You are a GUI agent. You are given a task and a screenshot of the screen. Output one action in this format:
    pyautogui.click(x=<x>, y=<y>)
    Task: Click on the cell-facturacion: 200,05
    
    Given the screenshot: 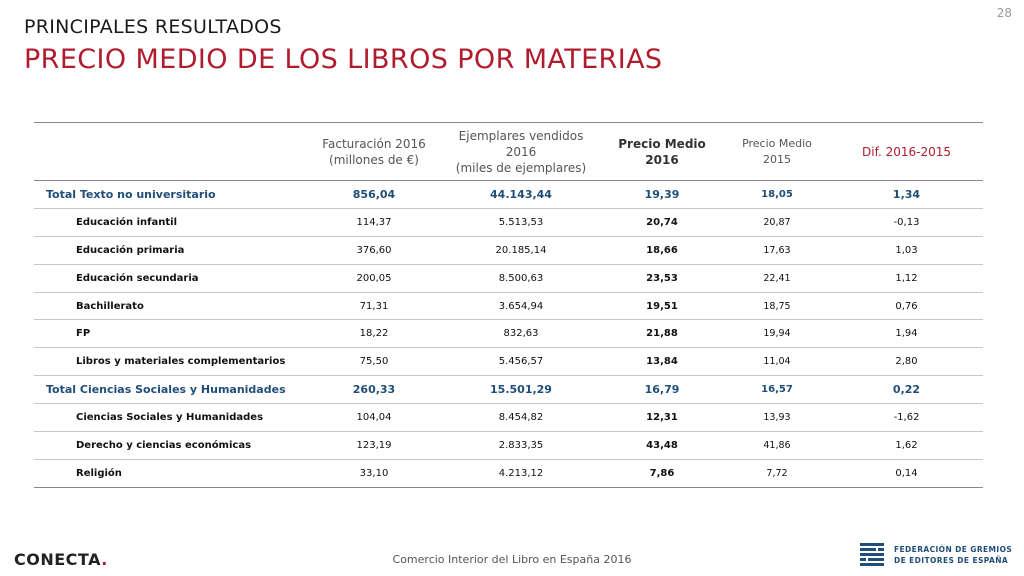 What is the action you would take?
    pyautogui.click(x=374, y=278)
    